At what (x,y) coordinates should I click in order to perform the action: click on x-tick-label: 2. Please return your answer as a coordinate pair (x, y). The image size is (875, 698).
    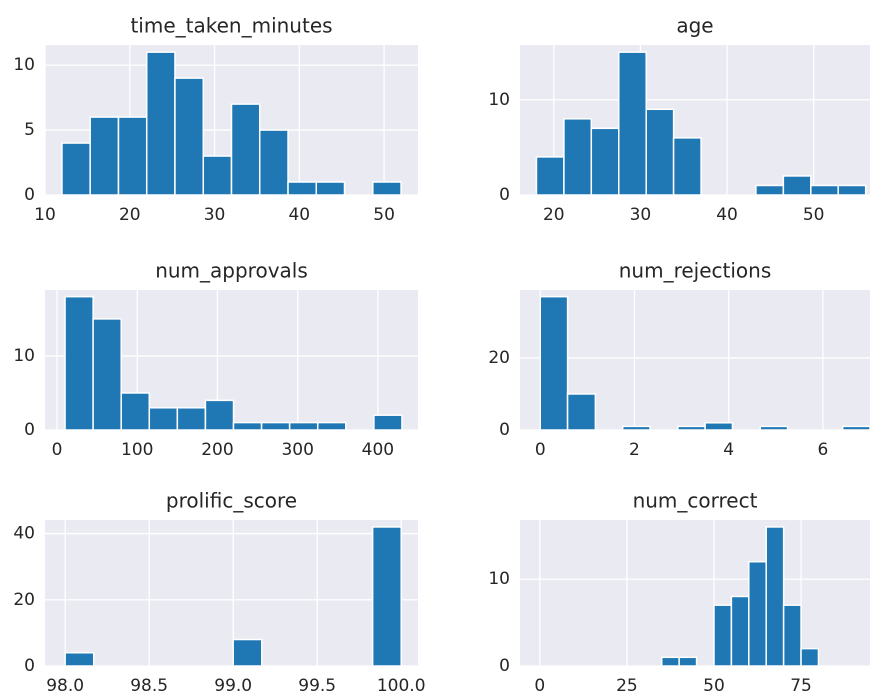
    Looking at the image, I should click on (634, 450).